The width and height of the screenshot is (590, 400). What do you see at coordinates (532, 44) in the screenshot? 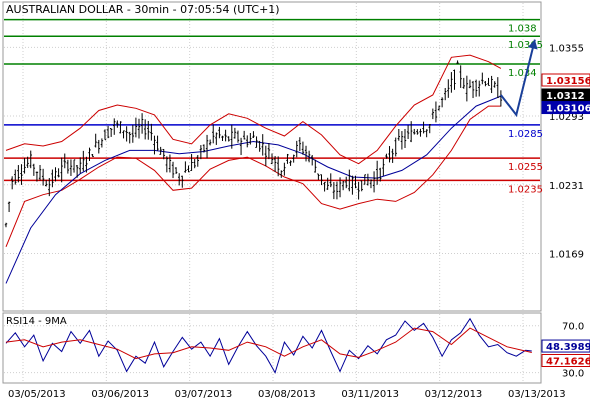
I see `projection-arrow-head` at bounding box center [532, 44].